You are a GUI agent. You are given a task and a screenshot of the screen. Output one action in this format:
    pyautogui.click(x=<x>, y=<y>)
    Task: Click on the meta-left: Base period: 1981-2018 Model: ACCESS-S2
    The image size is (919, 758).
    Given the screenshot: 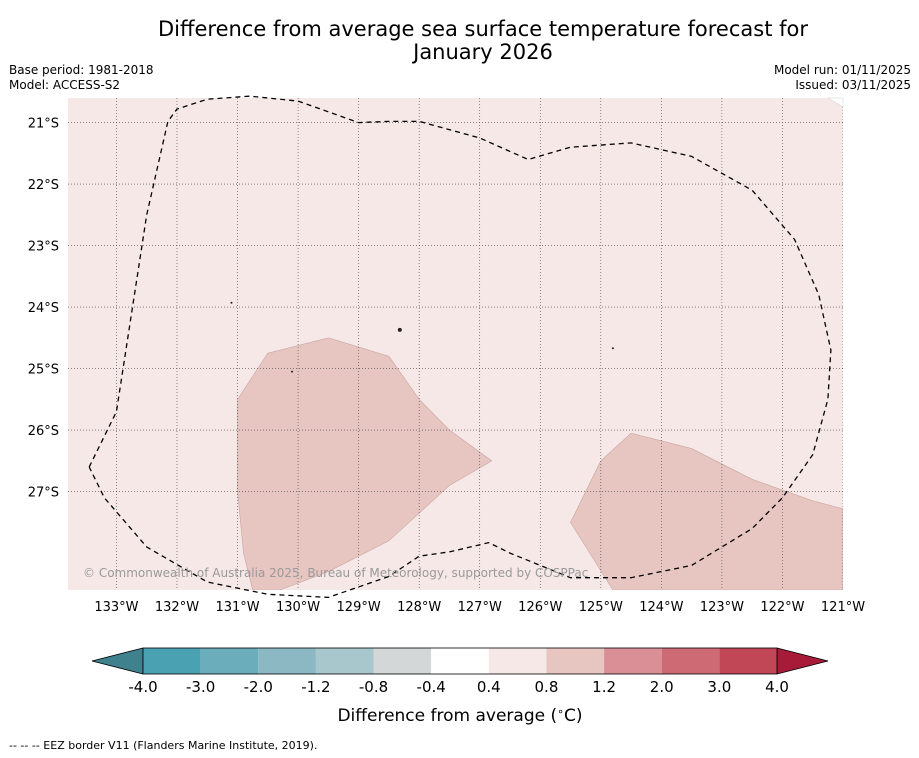 What is the action you would take?
    pyautogui.click(x=81, y=78)
    